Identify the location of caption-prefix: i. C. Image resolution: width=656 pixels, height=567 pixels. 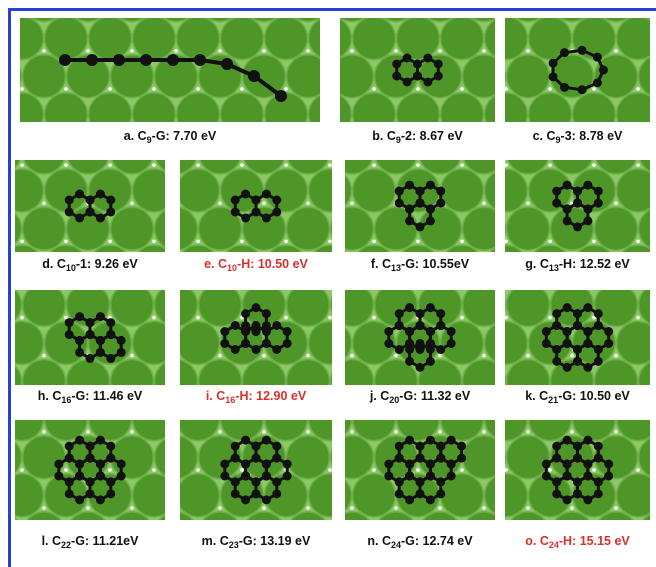
(215, 396).